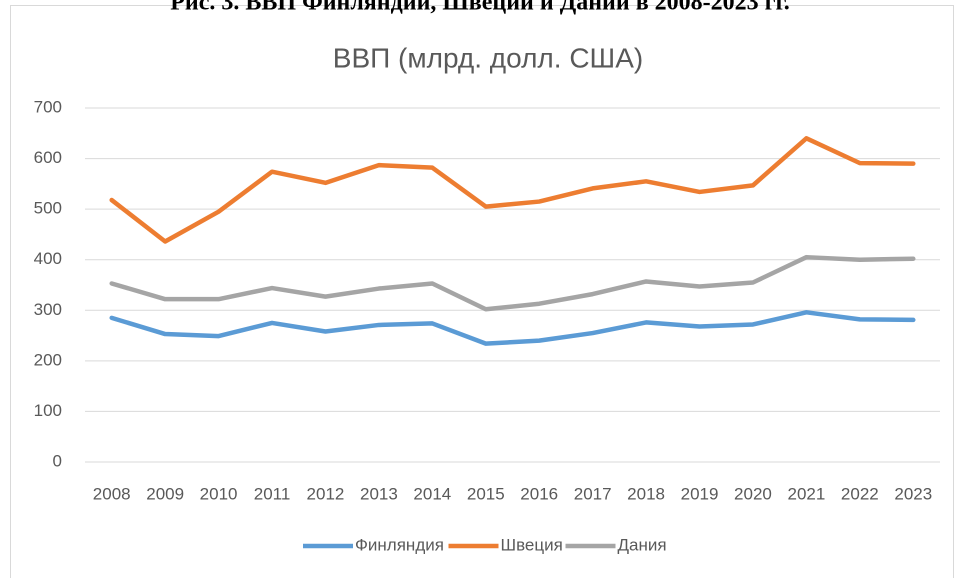 The image size is (955, 578). What do you see at coordinates (913, 493) in the screenshot?
I see `x-tick-label: 2023` at bounding box center [913, 493].